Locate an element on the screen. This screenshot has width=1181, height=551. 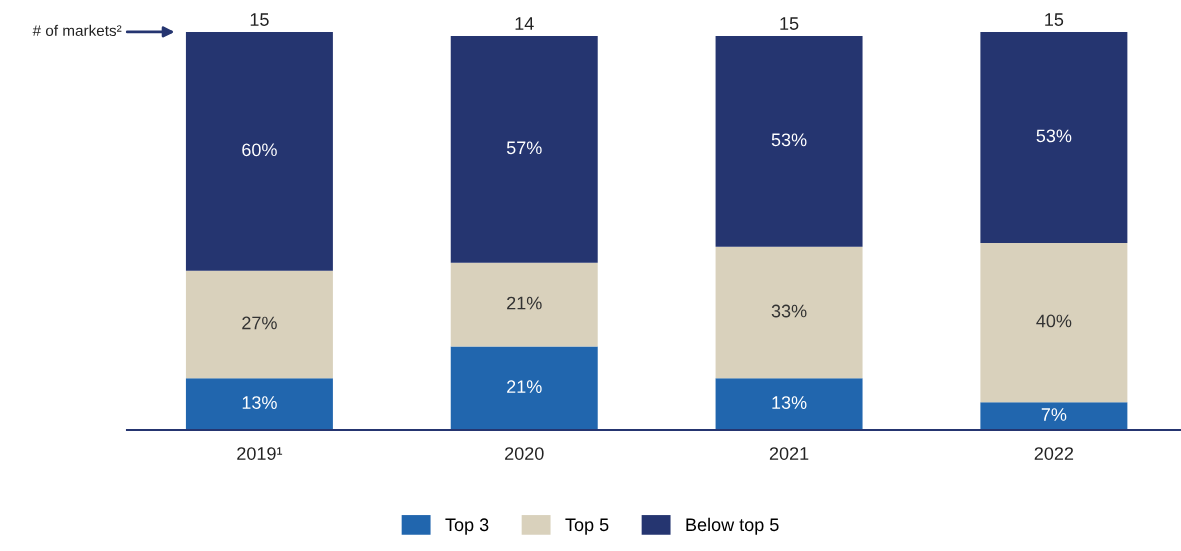
x-tick-label: 2022 is located at coordinates (1054, 453).